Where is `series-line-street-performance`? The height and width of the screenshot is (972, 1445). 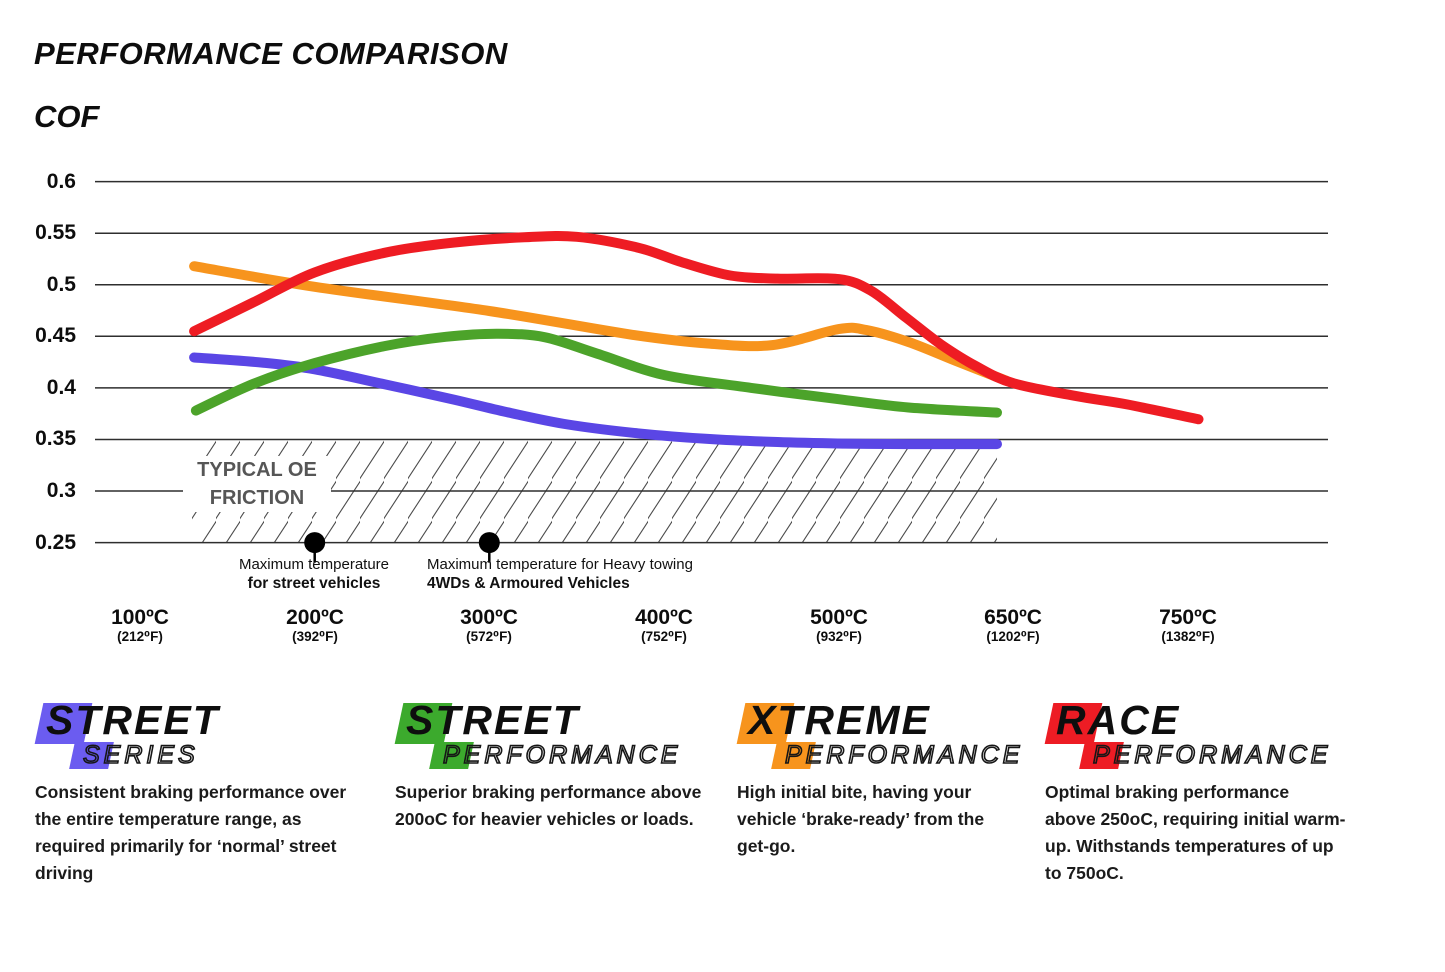
series-line-street-performance is located at coordinates (596, 373).